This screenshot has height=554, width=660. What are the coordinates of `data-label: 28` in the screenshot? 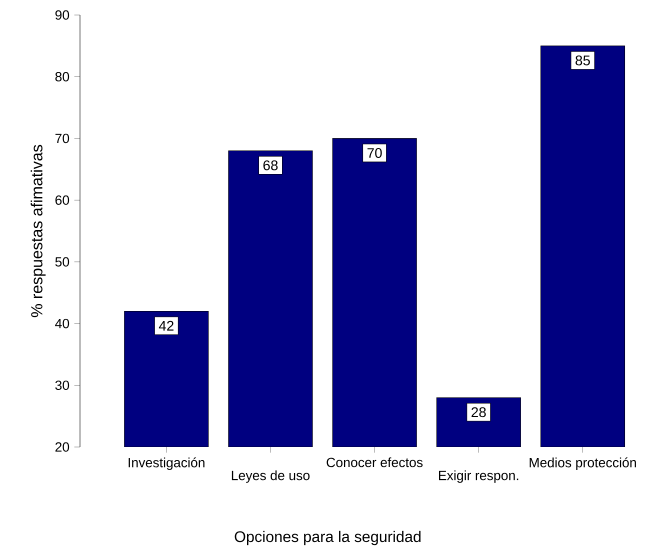 It's located at (479, 412).